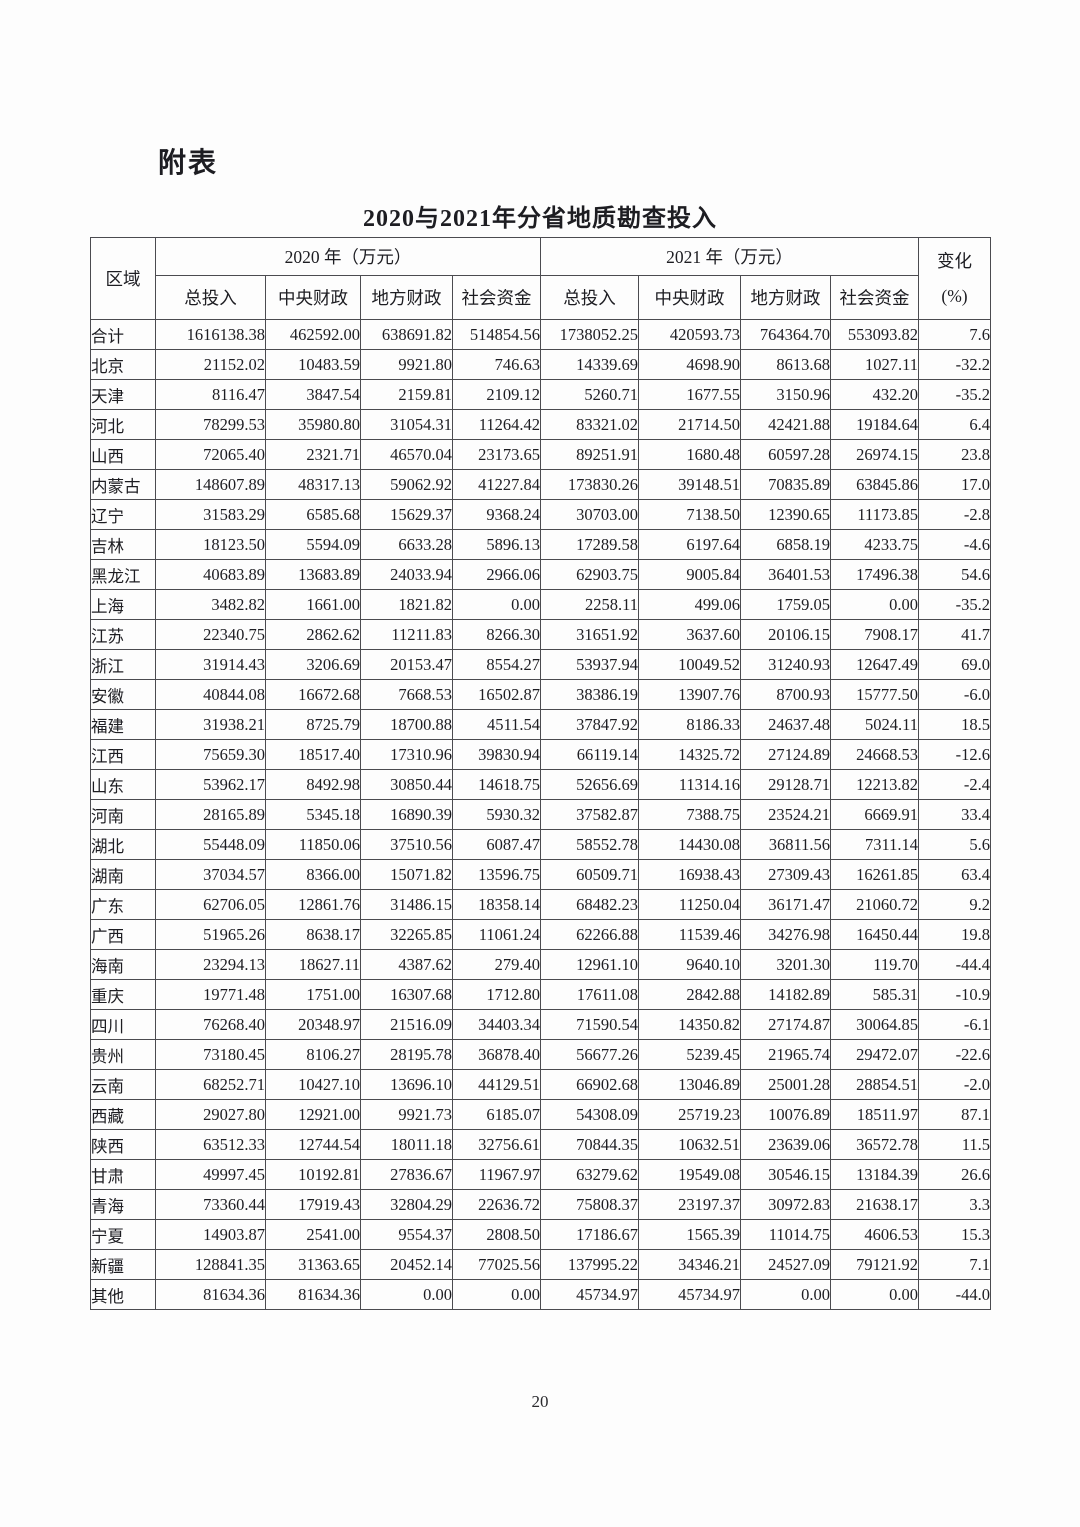 The width and height of the screenshot is (1080, 1527). Describe the element at coordinates (874, 1144) in the screenshot. I see `value-2021-social-cell: 36572.78` at that location.